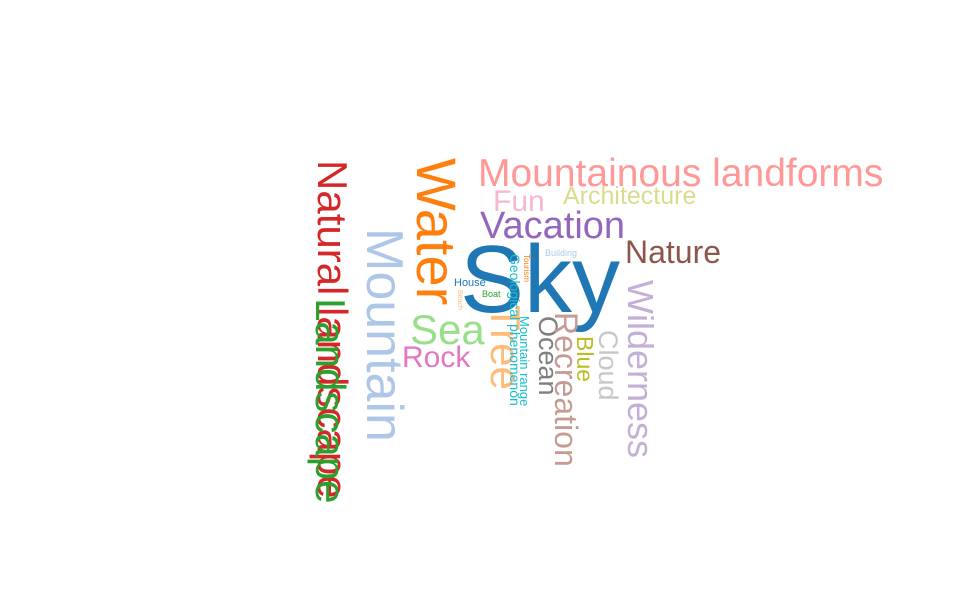 The image size is (960, 600). Describe the element at coordinates (436, 357) in the screenshot. I see `word-rock: Rock` at that location.